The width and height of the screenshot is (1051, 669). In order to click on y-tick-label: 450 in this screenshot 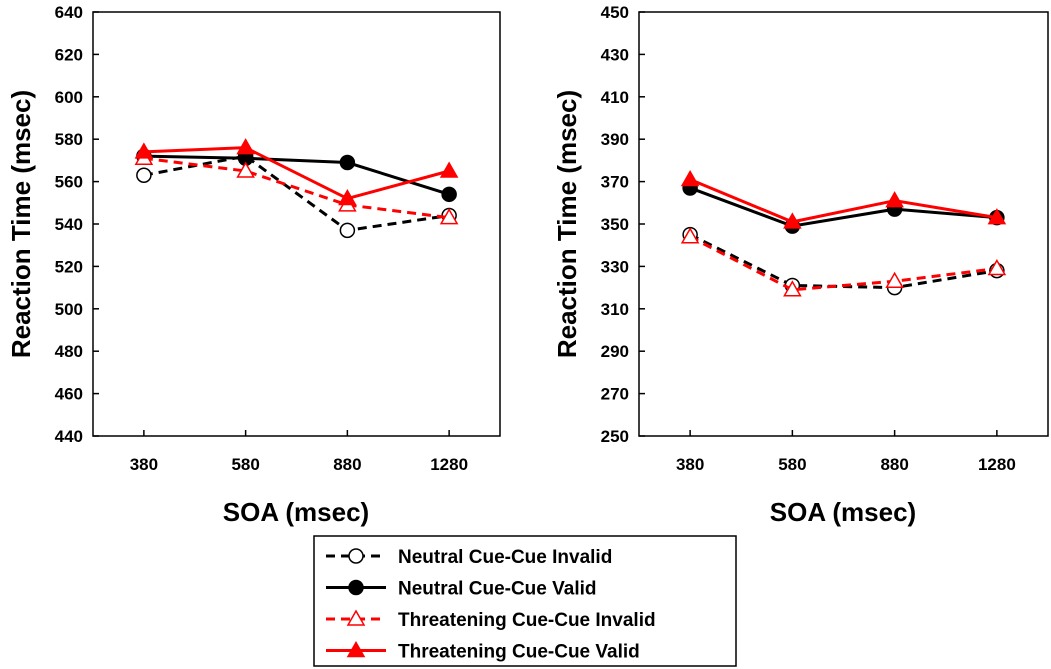, I will do `click(615, 12)`.